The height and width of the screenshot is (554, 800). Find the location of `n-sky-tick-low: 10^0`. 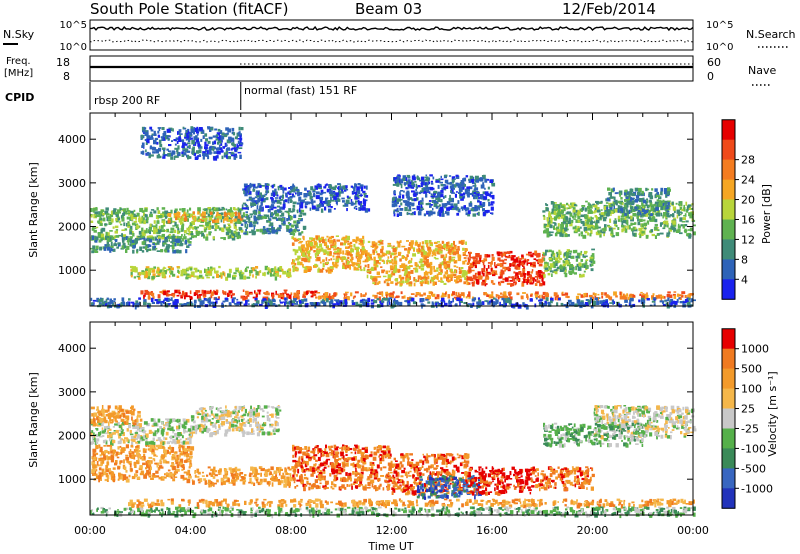

n-sky-tick-low: 10^0 is located at coordinates (73, 47).